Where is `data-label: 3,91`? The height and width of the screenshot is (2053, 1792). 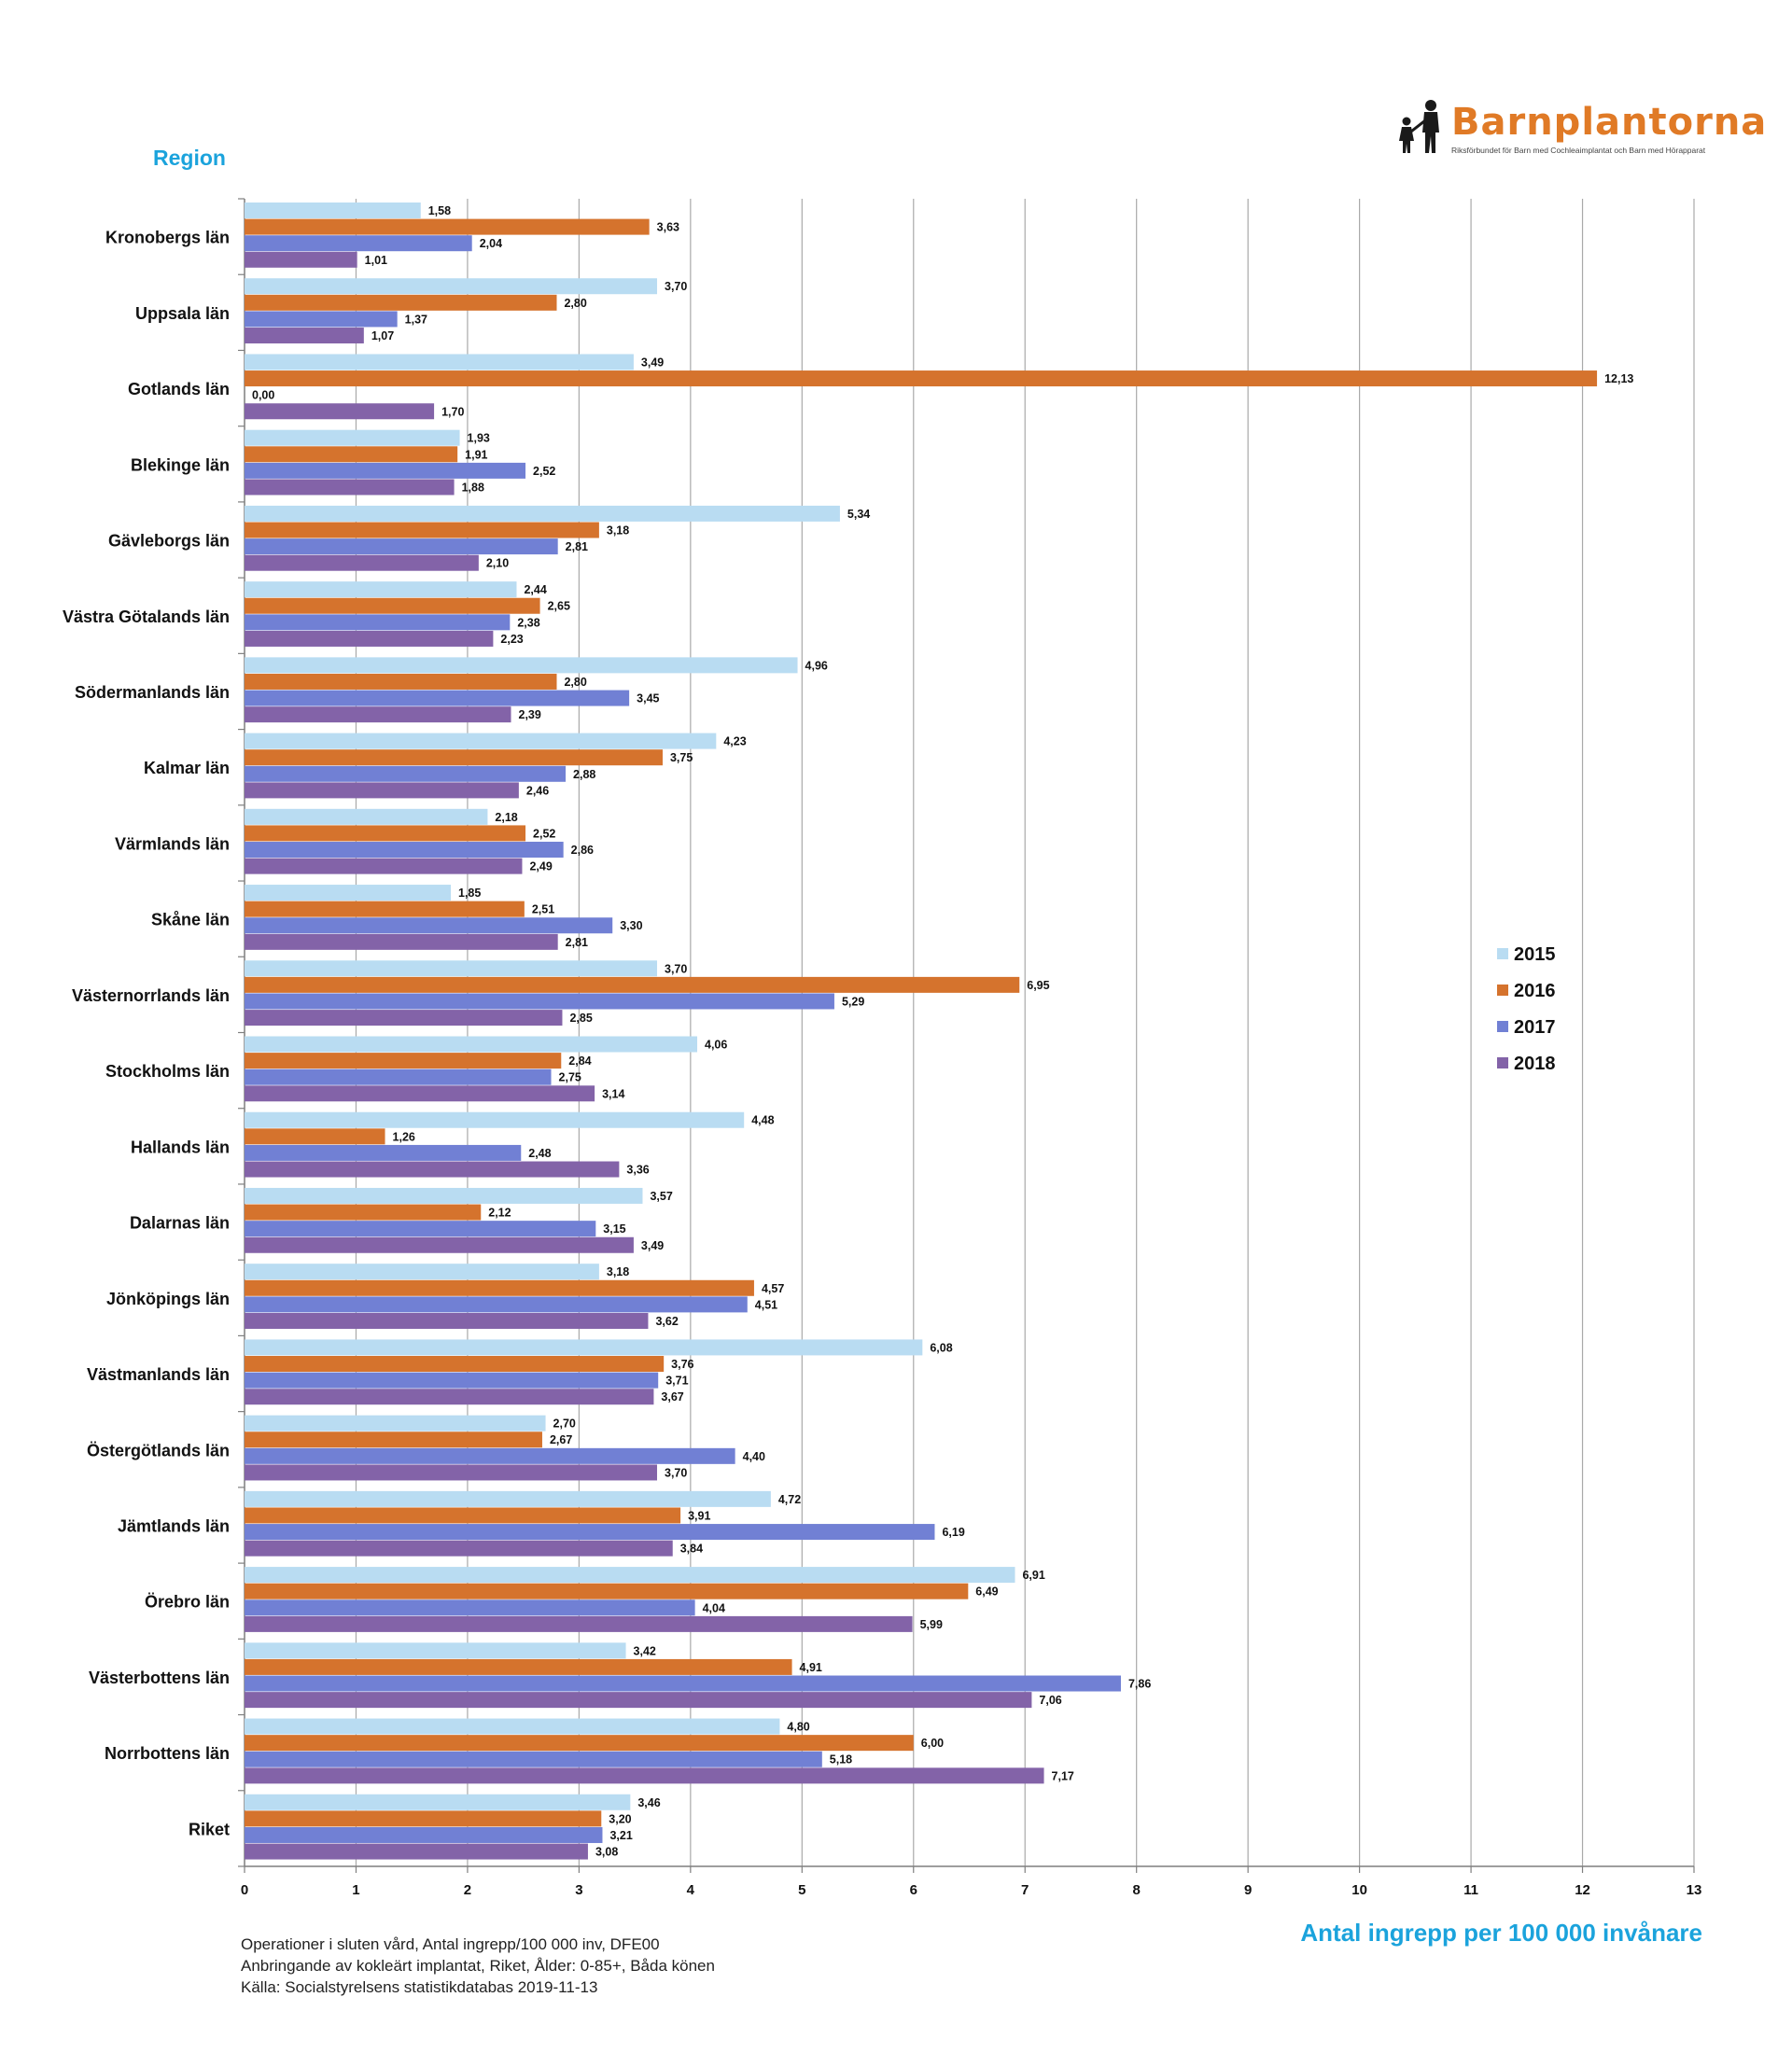 data-label: 3,91 is located at coordinates (699, 1515).